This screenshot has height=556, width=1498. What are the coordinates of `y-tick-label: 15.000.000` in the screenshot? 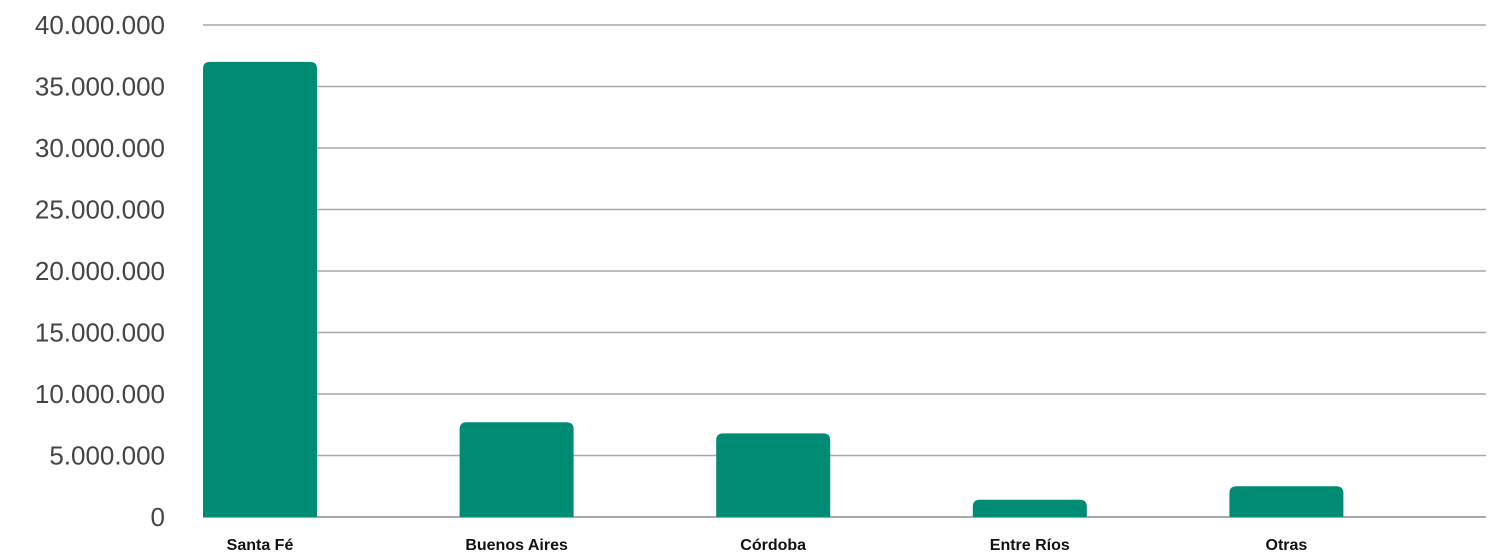 It's located at (100, 333).